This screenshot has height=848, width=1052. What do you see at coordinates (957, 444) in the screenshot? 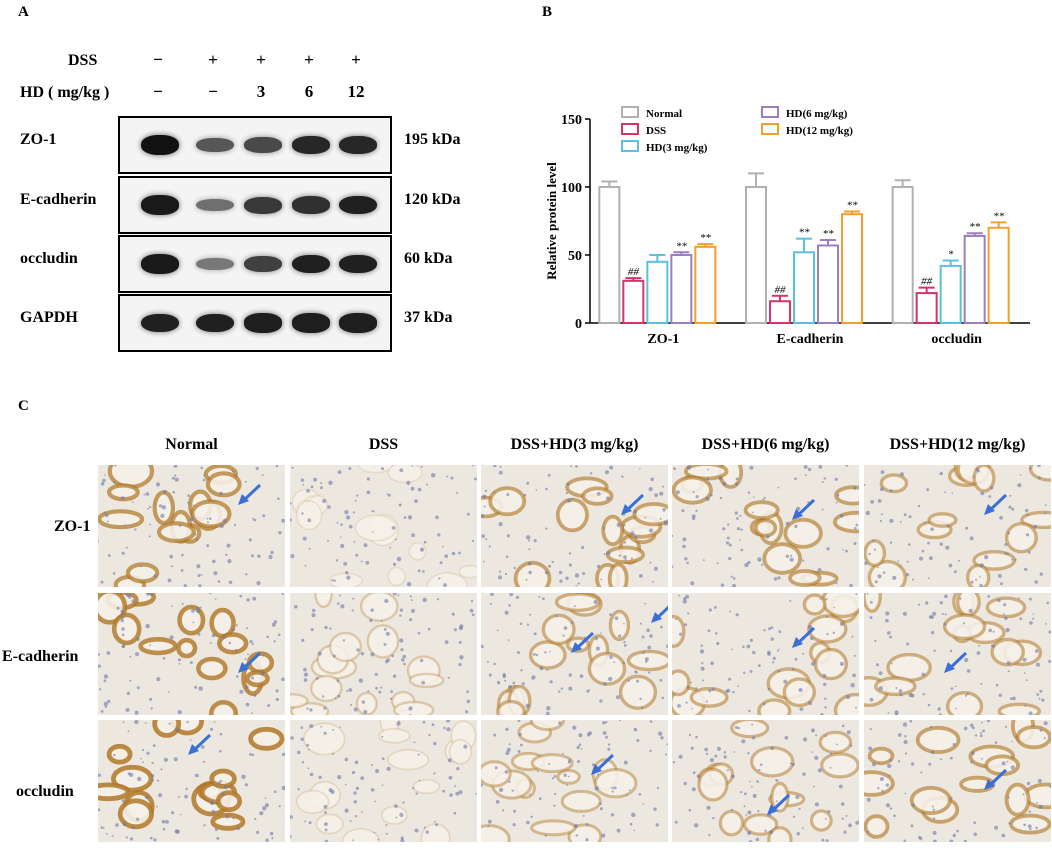
I see `ihc-col-header: DSS+HD(12 mg/kg)` at bounding box center [957, 444].